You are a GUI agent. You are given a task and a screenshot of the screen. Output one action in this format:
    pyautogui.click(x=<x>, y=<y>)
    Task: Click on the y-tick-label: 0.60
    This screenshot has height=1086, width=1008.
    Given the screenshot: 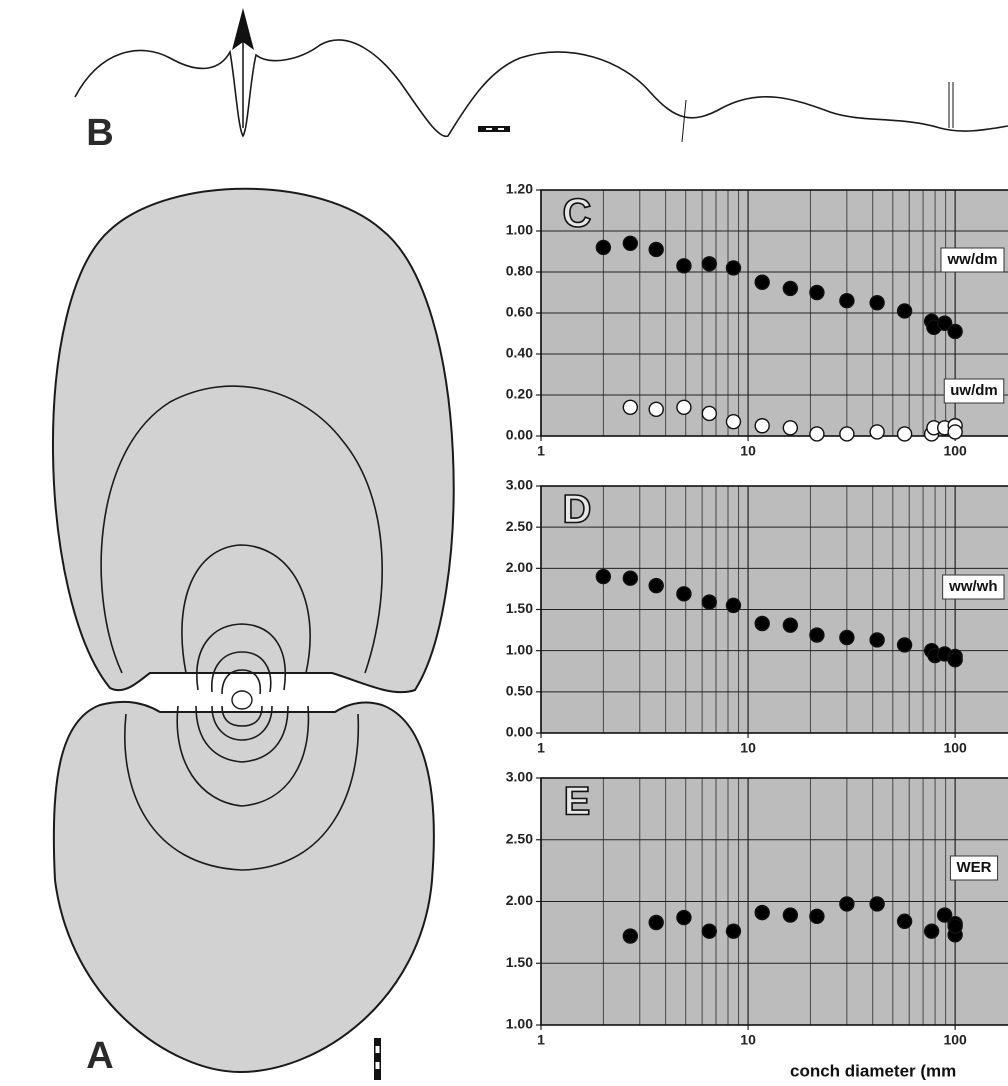 What is the action you would take?
    pyautogui.click(x=519, y=312)
    